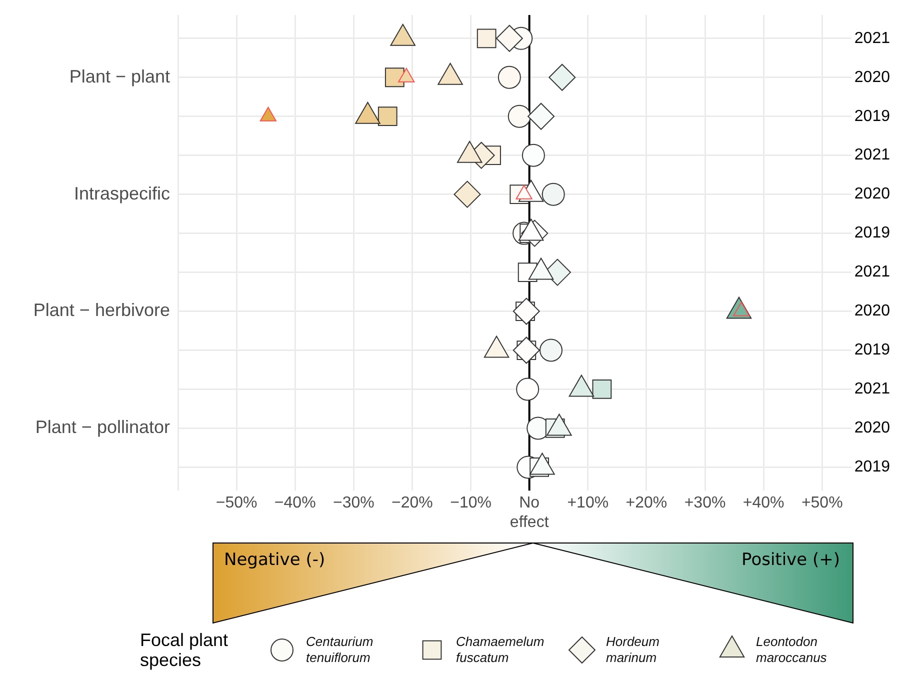 This screenshot has width=899, height=677. I want to click on legend-label: Hordeum marinum, so click(633, 650).